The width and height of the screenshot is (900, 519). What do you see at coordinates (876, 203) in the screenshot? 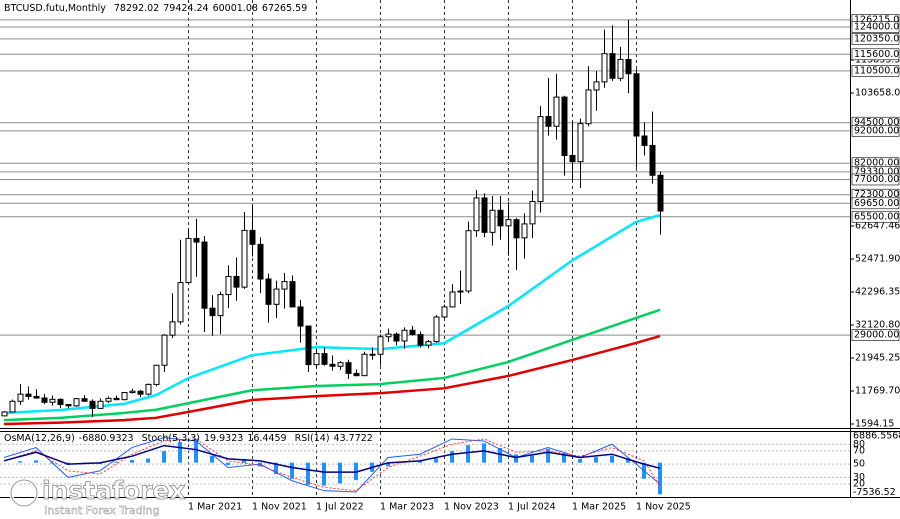
I see `level-label: 69650.00` at bounding box center [876, 203].